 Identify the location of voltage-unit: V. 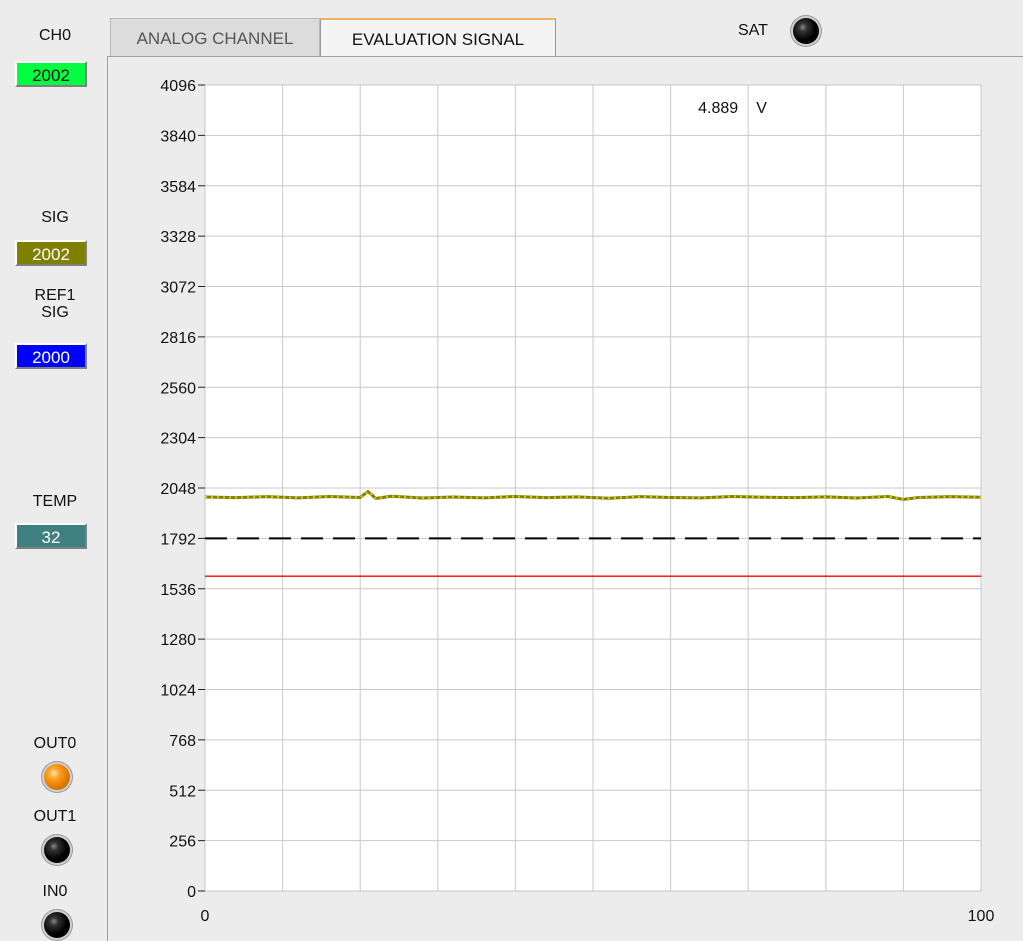
(761, 108).